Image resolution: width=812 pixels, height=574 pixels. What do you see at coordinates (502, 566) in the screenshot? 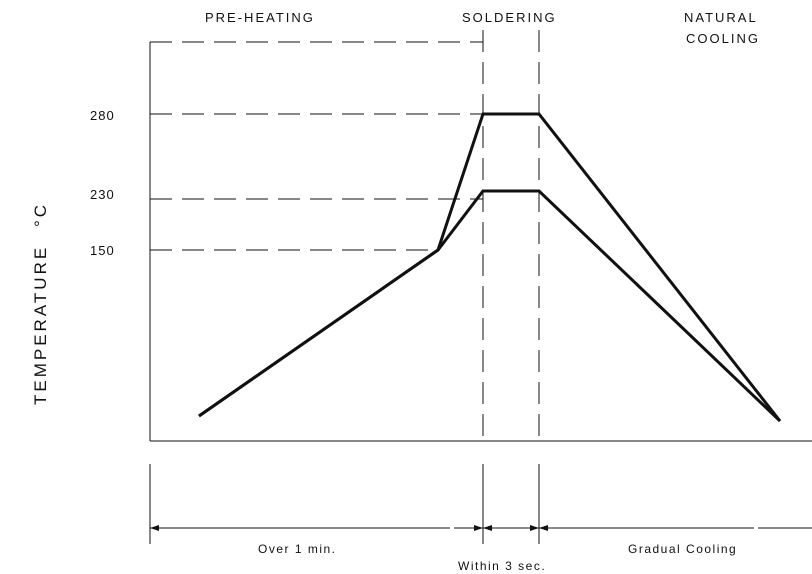
I see `duration-solder: Within 3 sec.` at bounding box center [502, 566].